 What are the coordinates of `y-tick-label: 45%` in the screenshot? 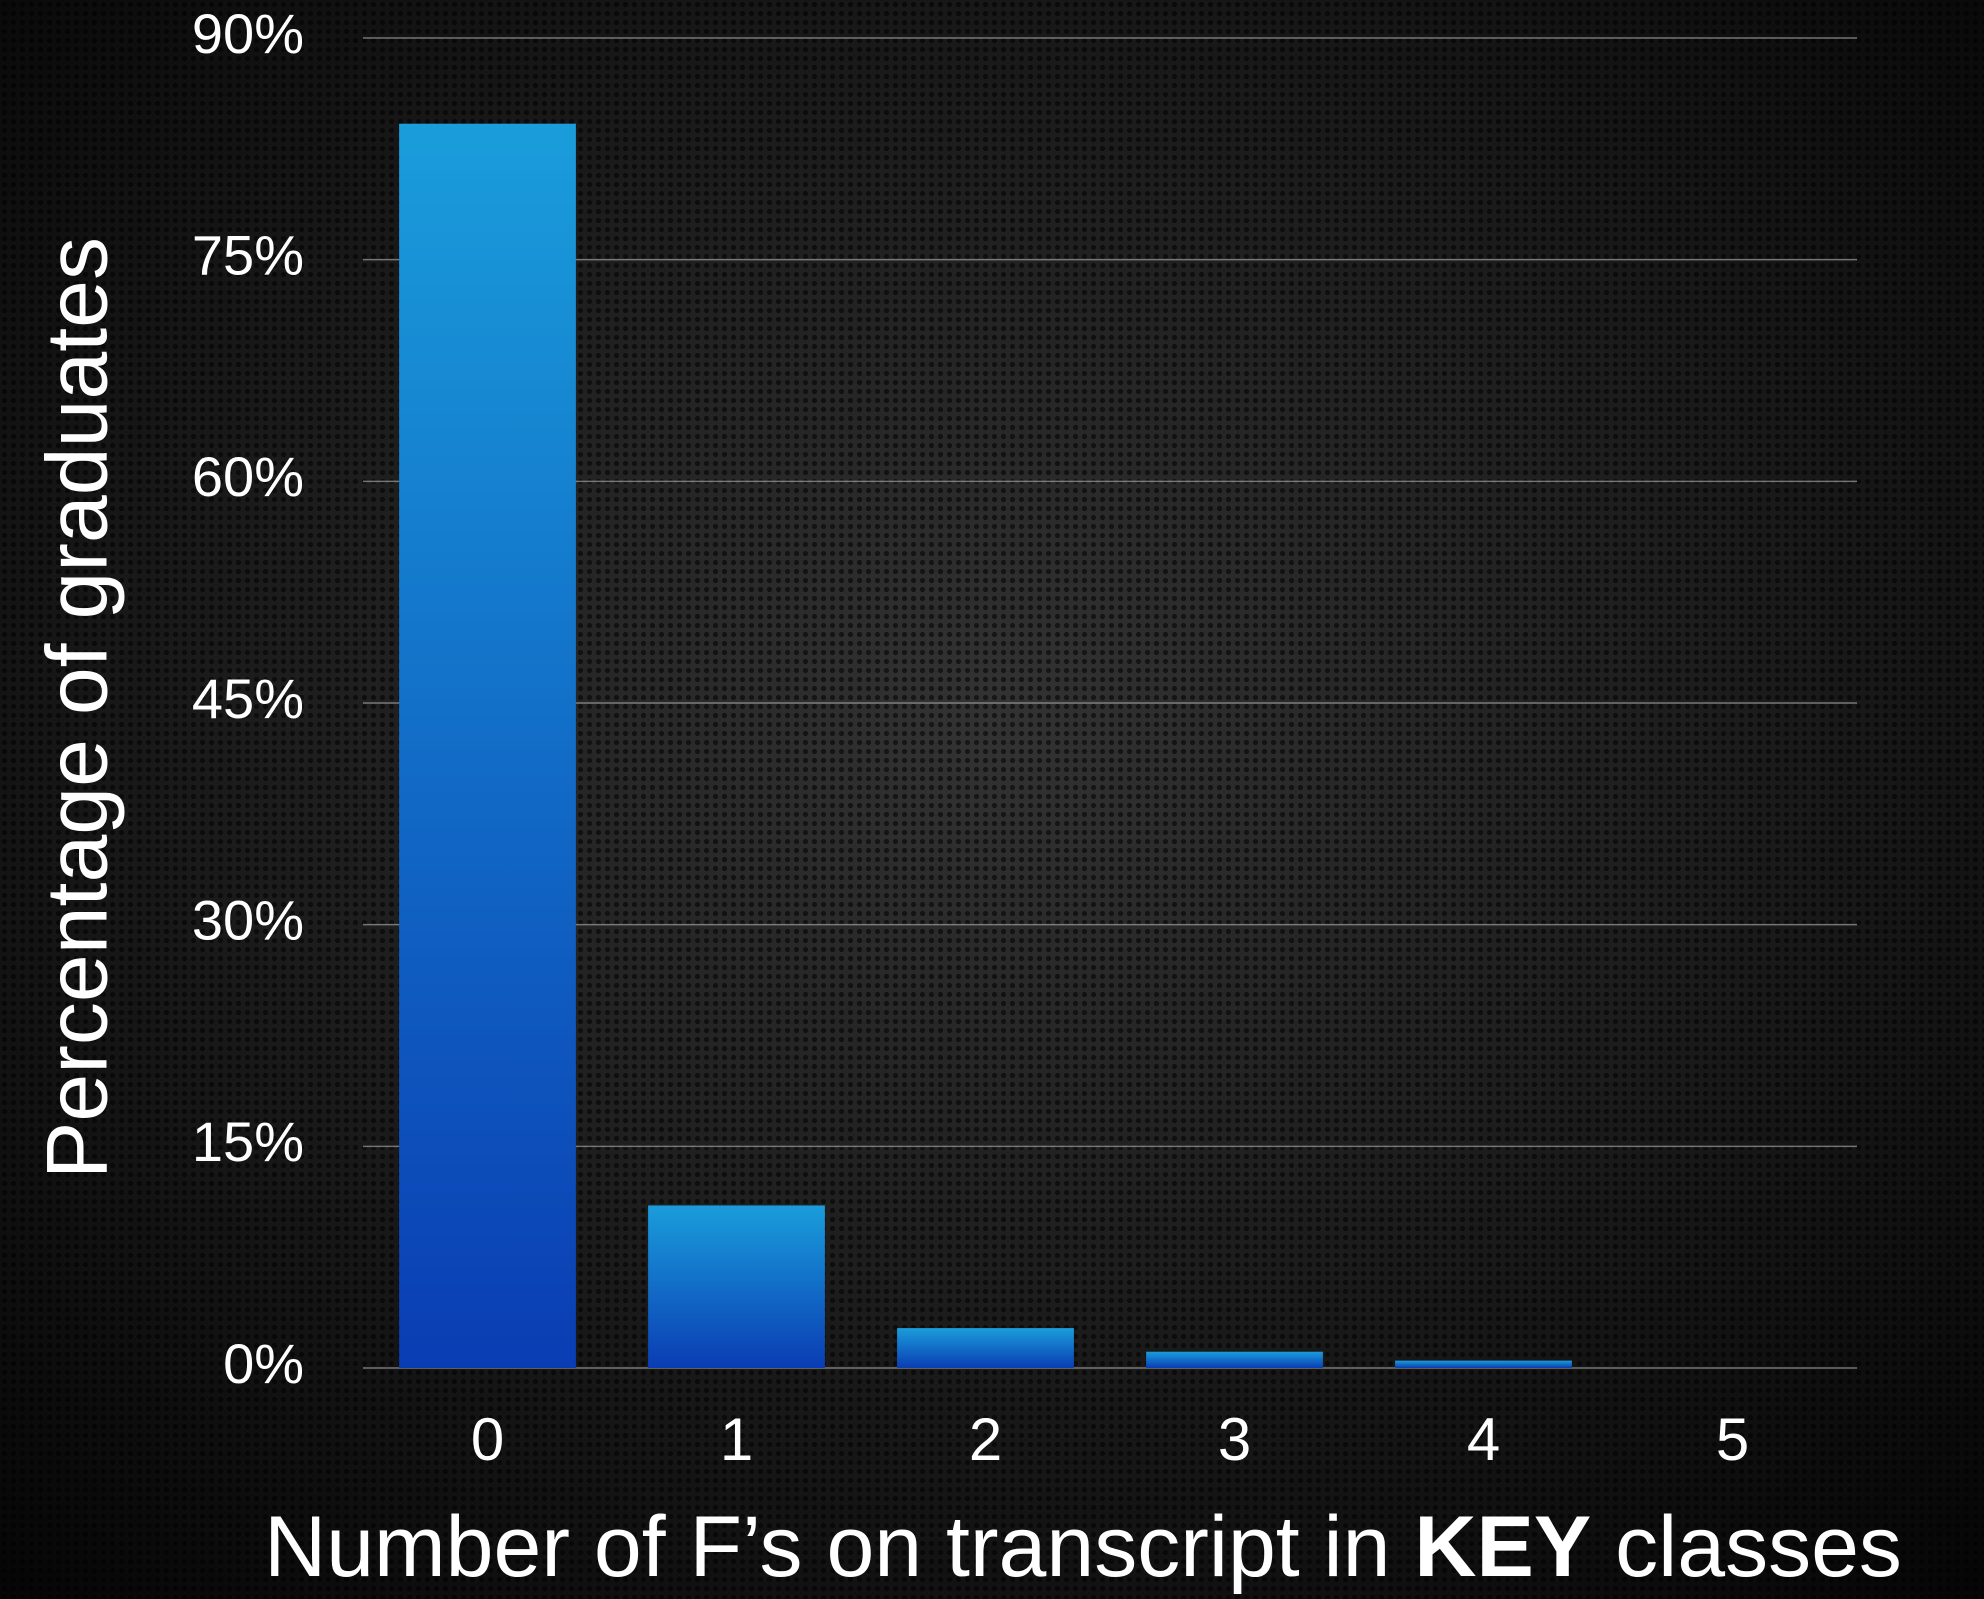 It's located at (248, 698).